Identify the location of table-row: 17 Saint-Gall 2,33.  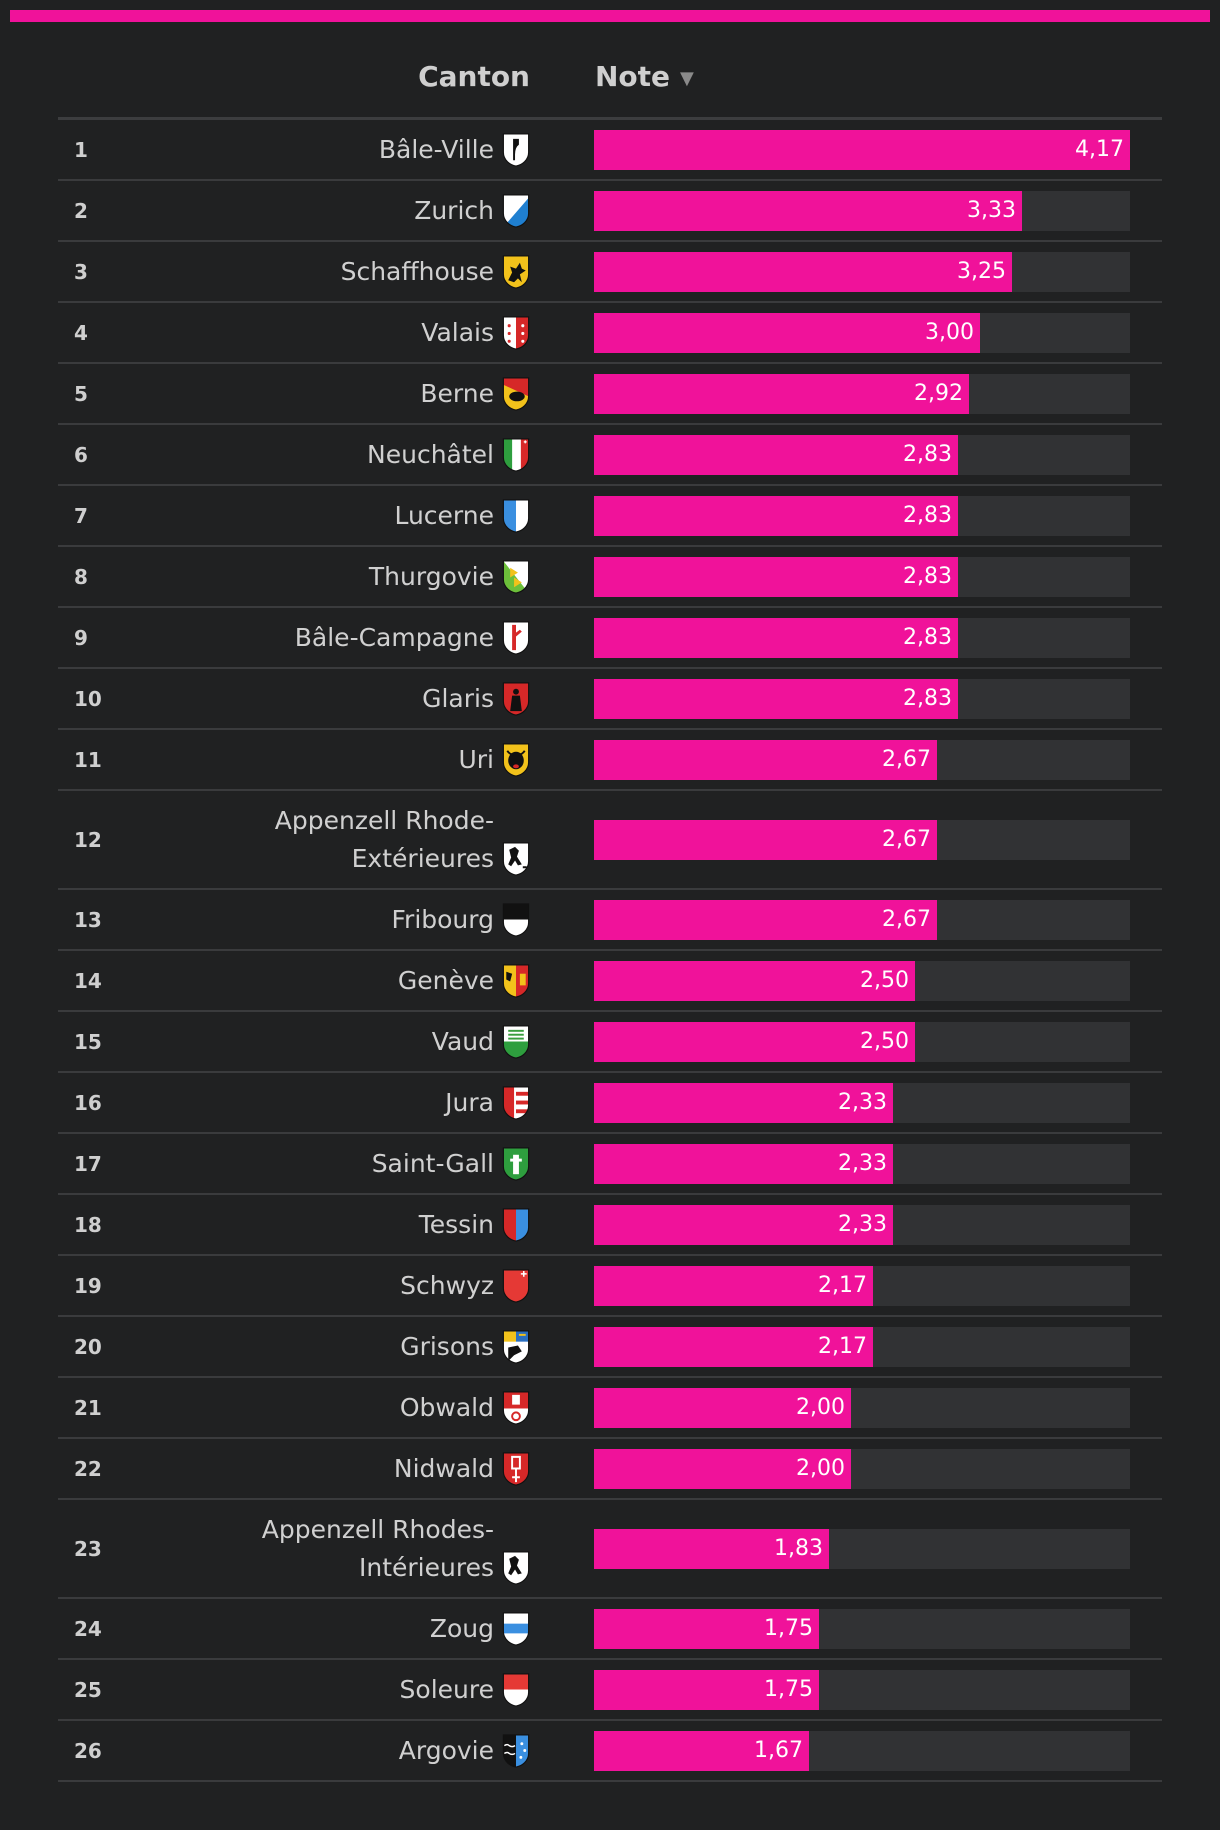
(610, 1164).